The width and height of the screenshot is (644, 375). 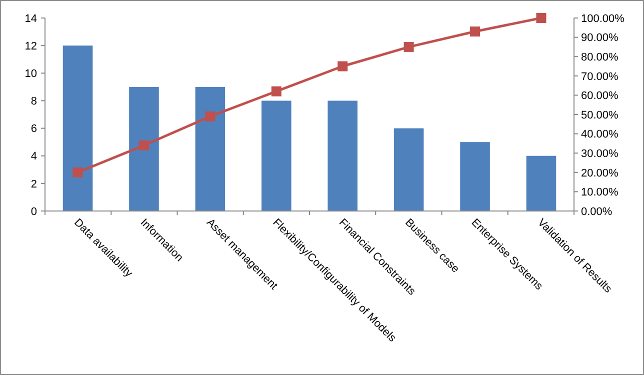 What do you see at coordinates (596, 212) in the screenshot?
I see `y2-tick-label: 0.00%` at bounding box center [596, 212].